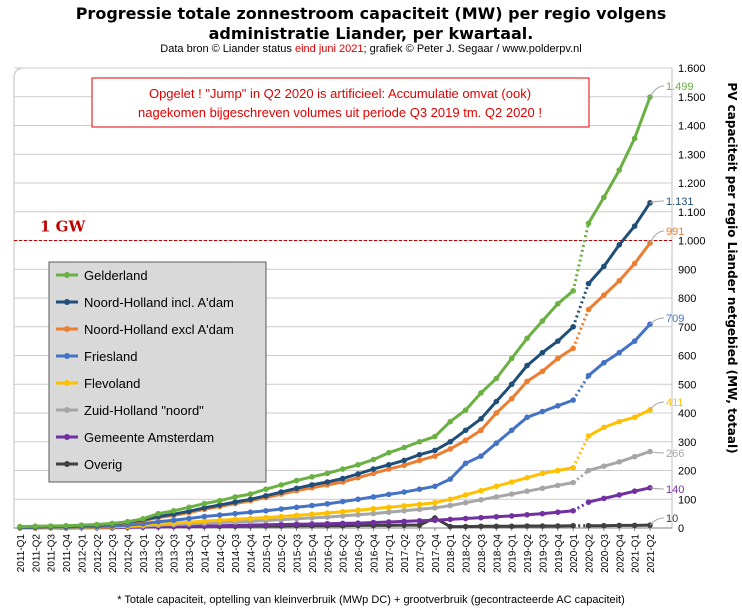 The image size is (742, 612). I want to click on chart-title-line2: administratie Liander, per kwartaal., so click(371, 33).